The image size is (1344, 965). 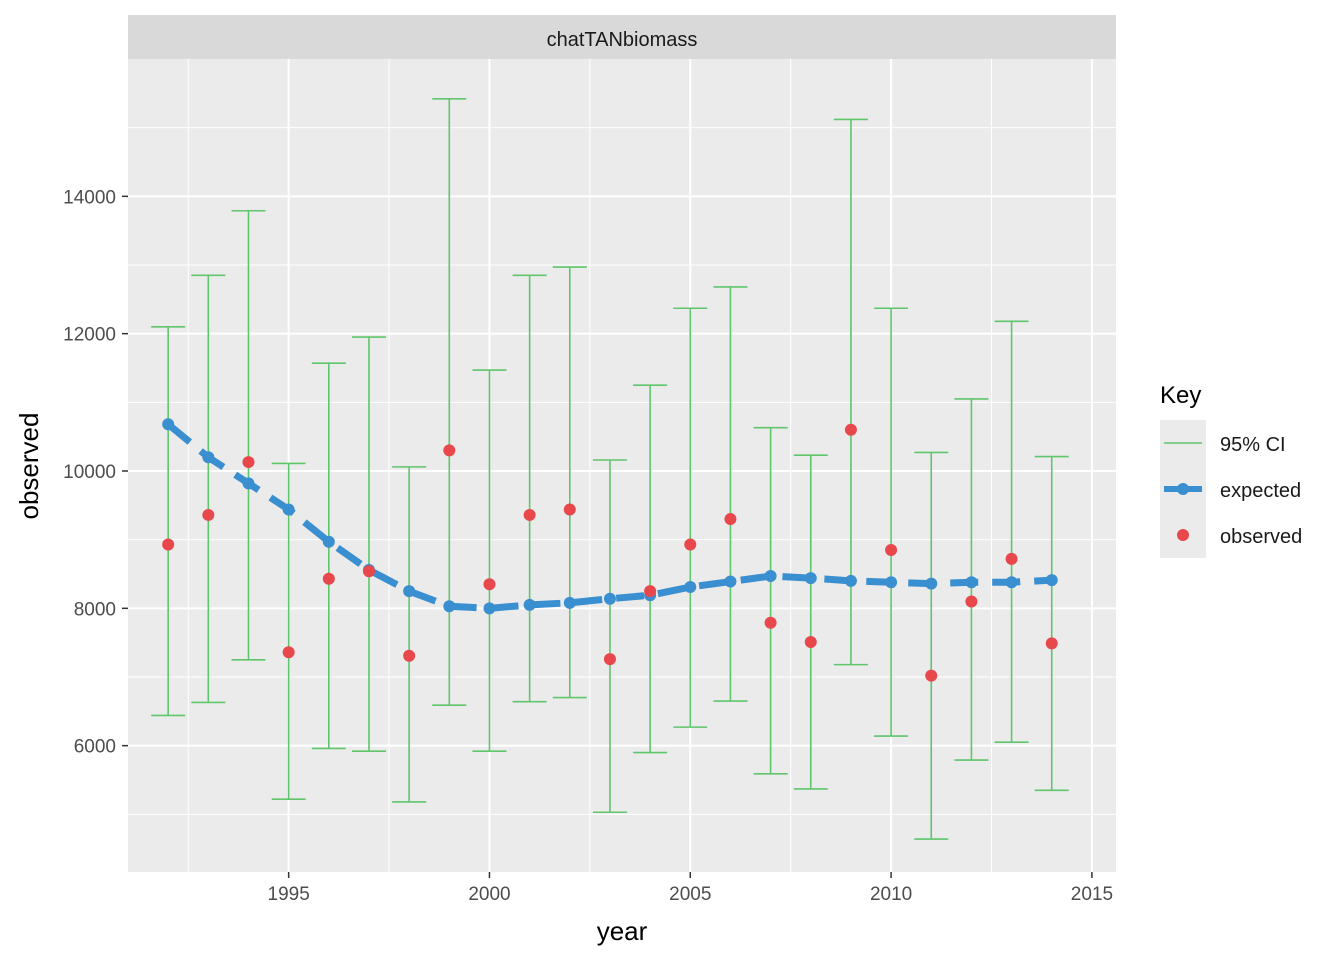 I want to click on legend-key-observed, so click(x=1183, y=535).